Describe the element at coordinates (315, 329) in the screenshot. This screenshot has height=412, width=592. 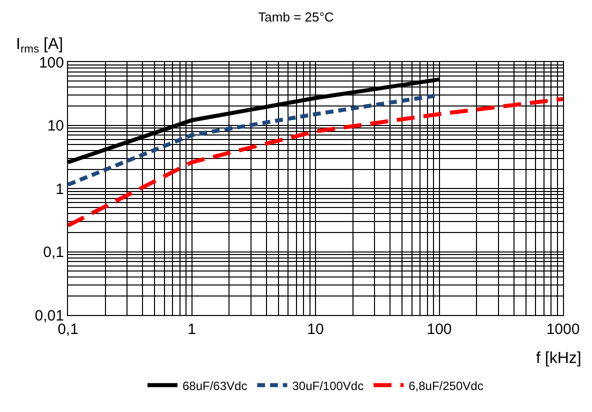
I see `x-tick-label: 10` at that location.